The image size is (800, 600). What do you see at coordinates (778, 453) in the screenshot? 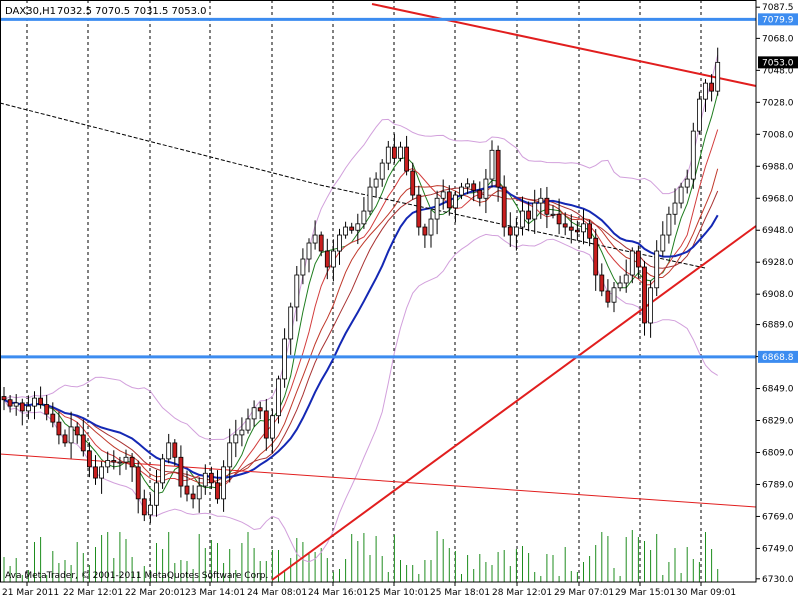
I see `y-tick-label: 6809.0` at bounding box center [778, 453].